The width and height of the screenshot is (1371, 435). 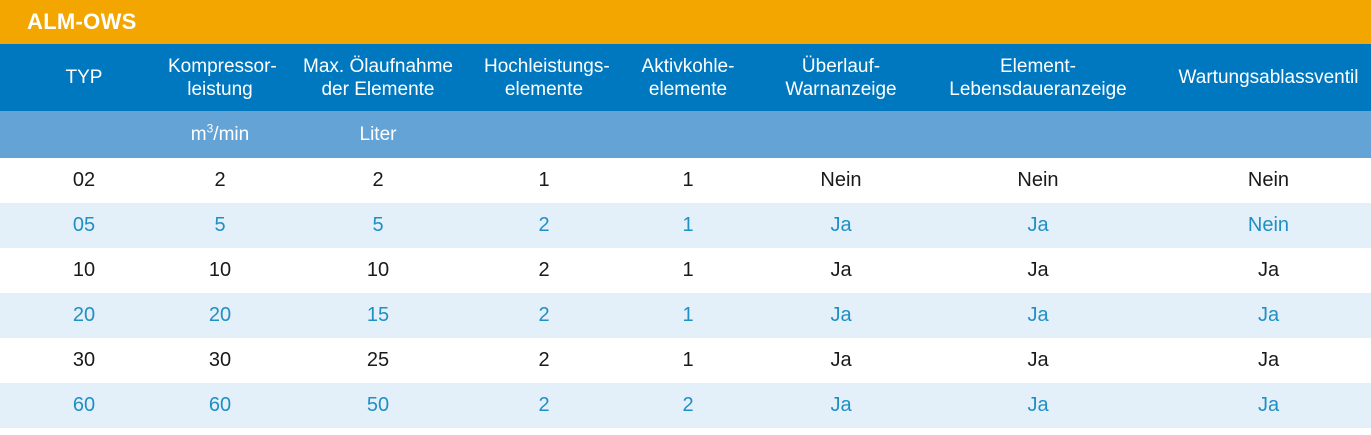 What do you see at coordinates (84, 405) in the screenshot?
I see `cell-typ: 60` at bounding box center [84, 405].